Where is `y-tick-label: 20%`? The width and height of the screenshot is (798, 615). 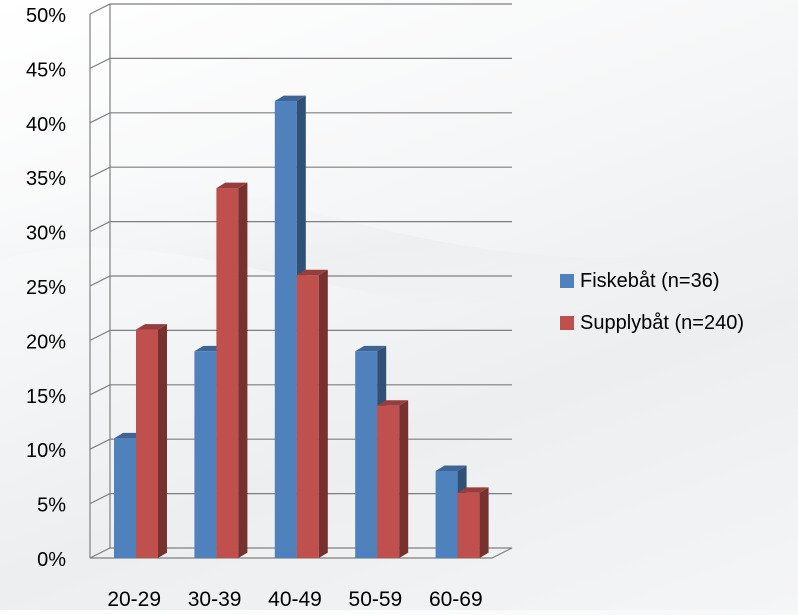 y-tick-label: 20% is located at coordinates (46, 342).